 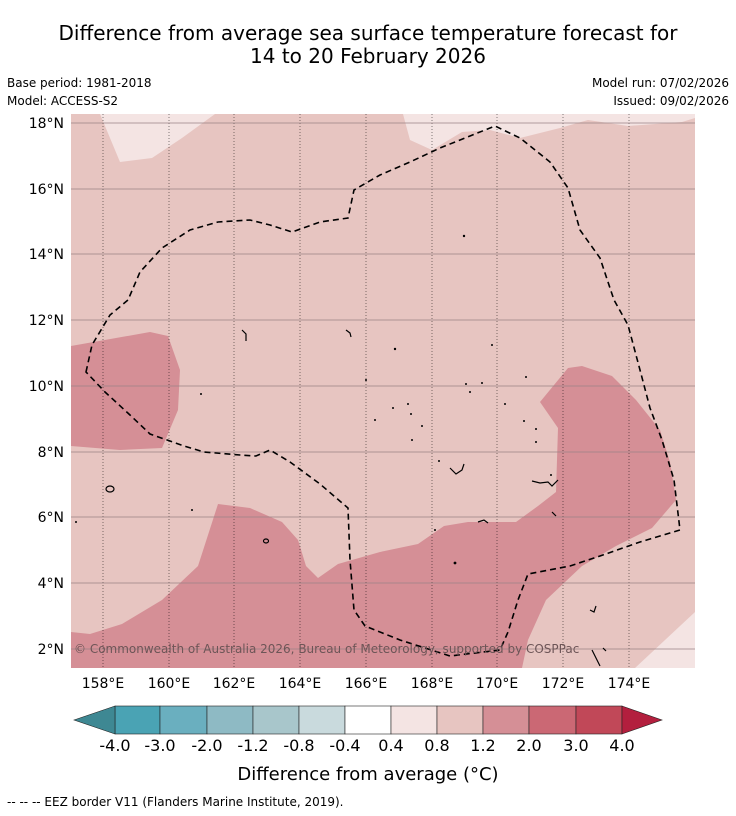 I want to click on anomaly-band-1-2-2-0-west, so click(x=125, y=391).